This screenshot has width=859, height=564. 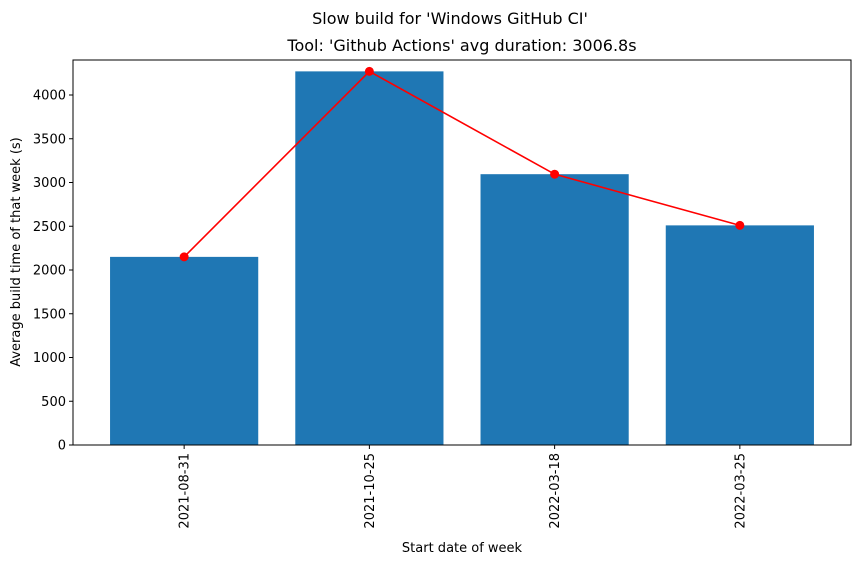 What do you see at coordinates (62, 446) in the screenshot?
I see `y-tick-label: 0` at bounding box center [62, 446].